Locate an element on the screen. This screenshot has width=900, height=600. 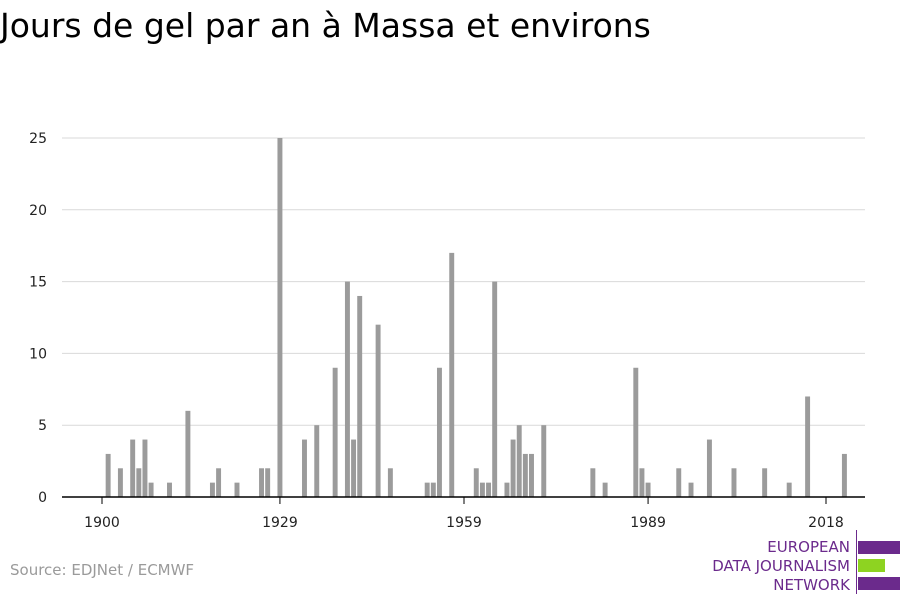
chart-title: Jours de gel par an à Massa et environs is located at coordinates (325, 25).